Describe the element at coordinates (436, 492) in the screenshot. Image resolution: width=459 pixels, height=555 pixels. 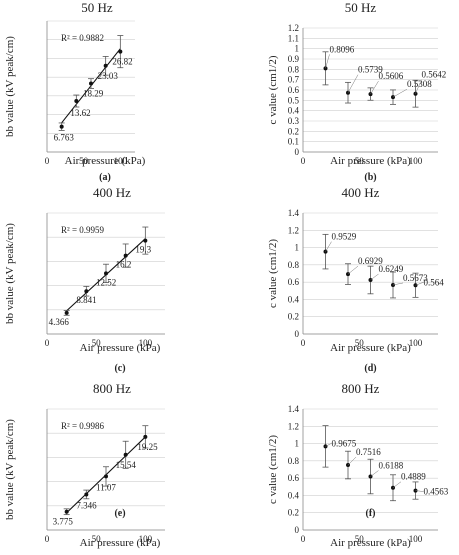
I see `data-label: 0.4563` at that location.